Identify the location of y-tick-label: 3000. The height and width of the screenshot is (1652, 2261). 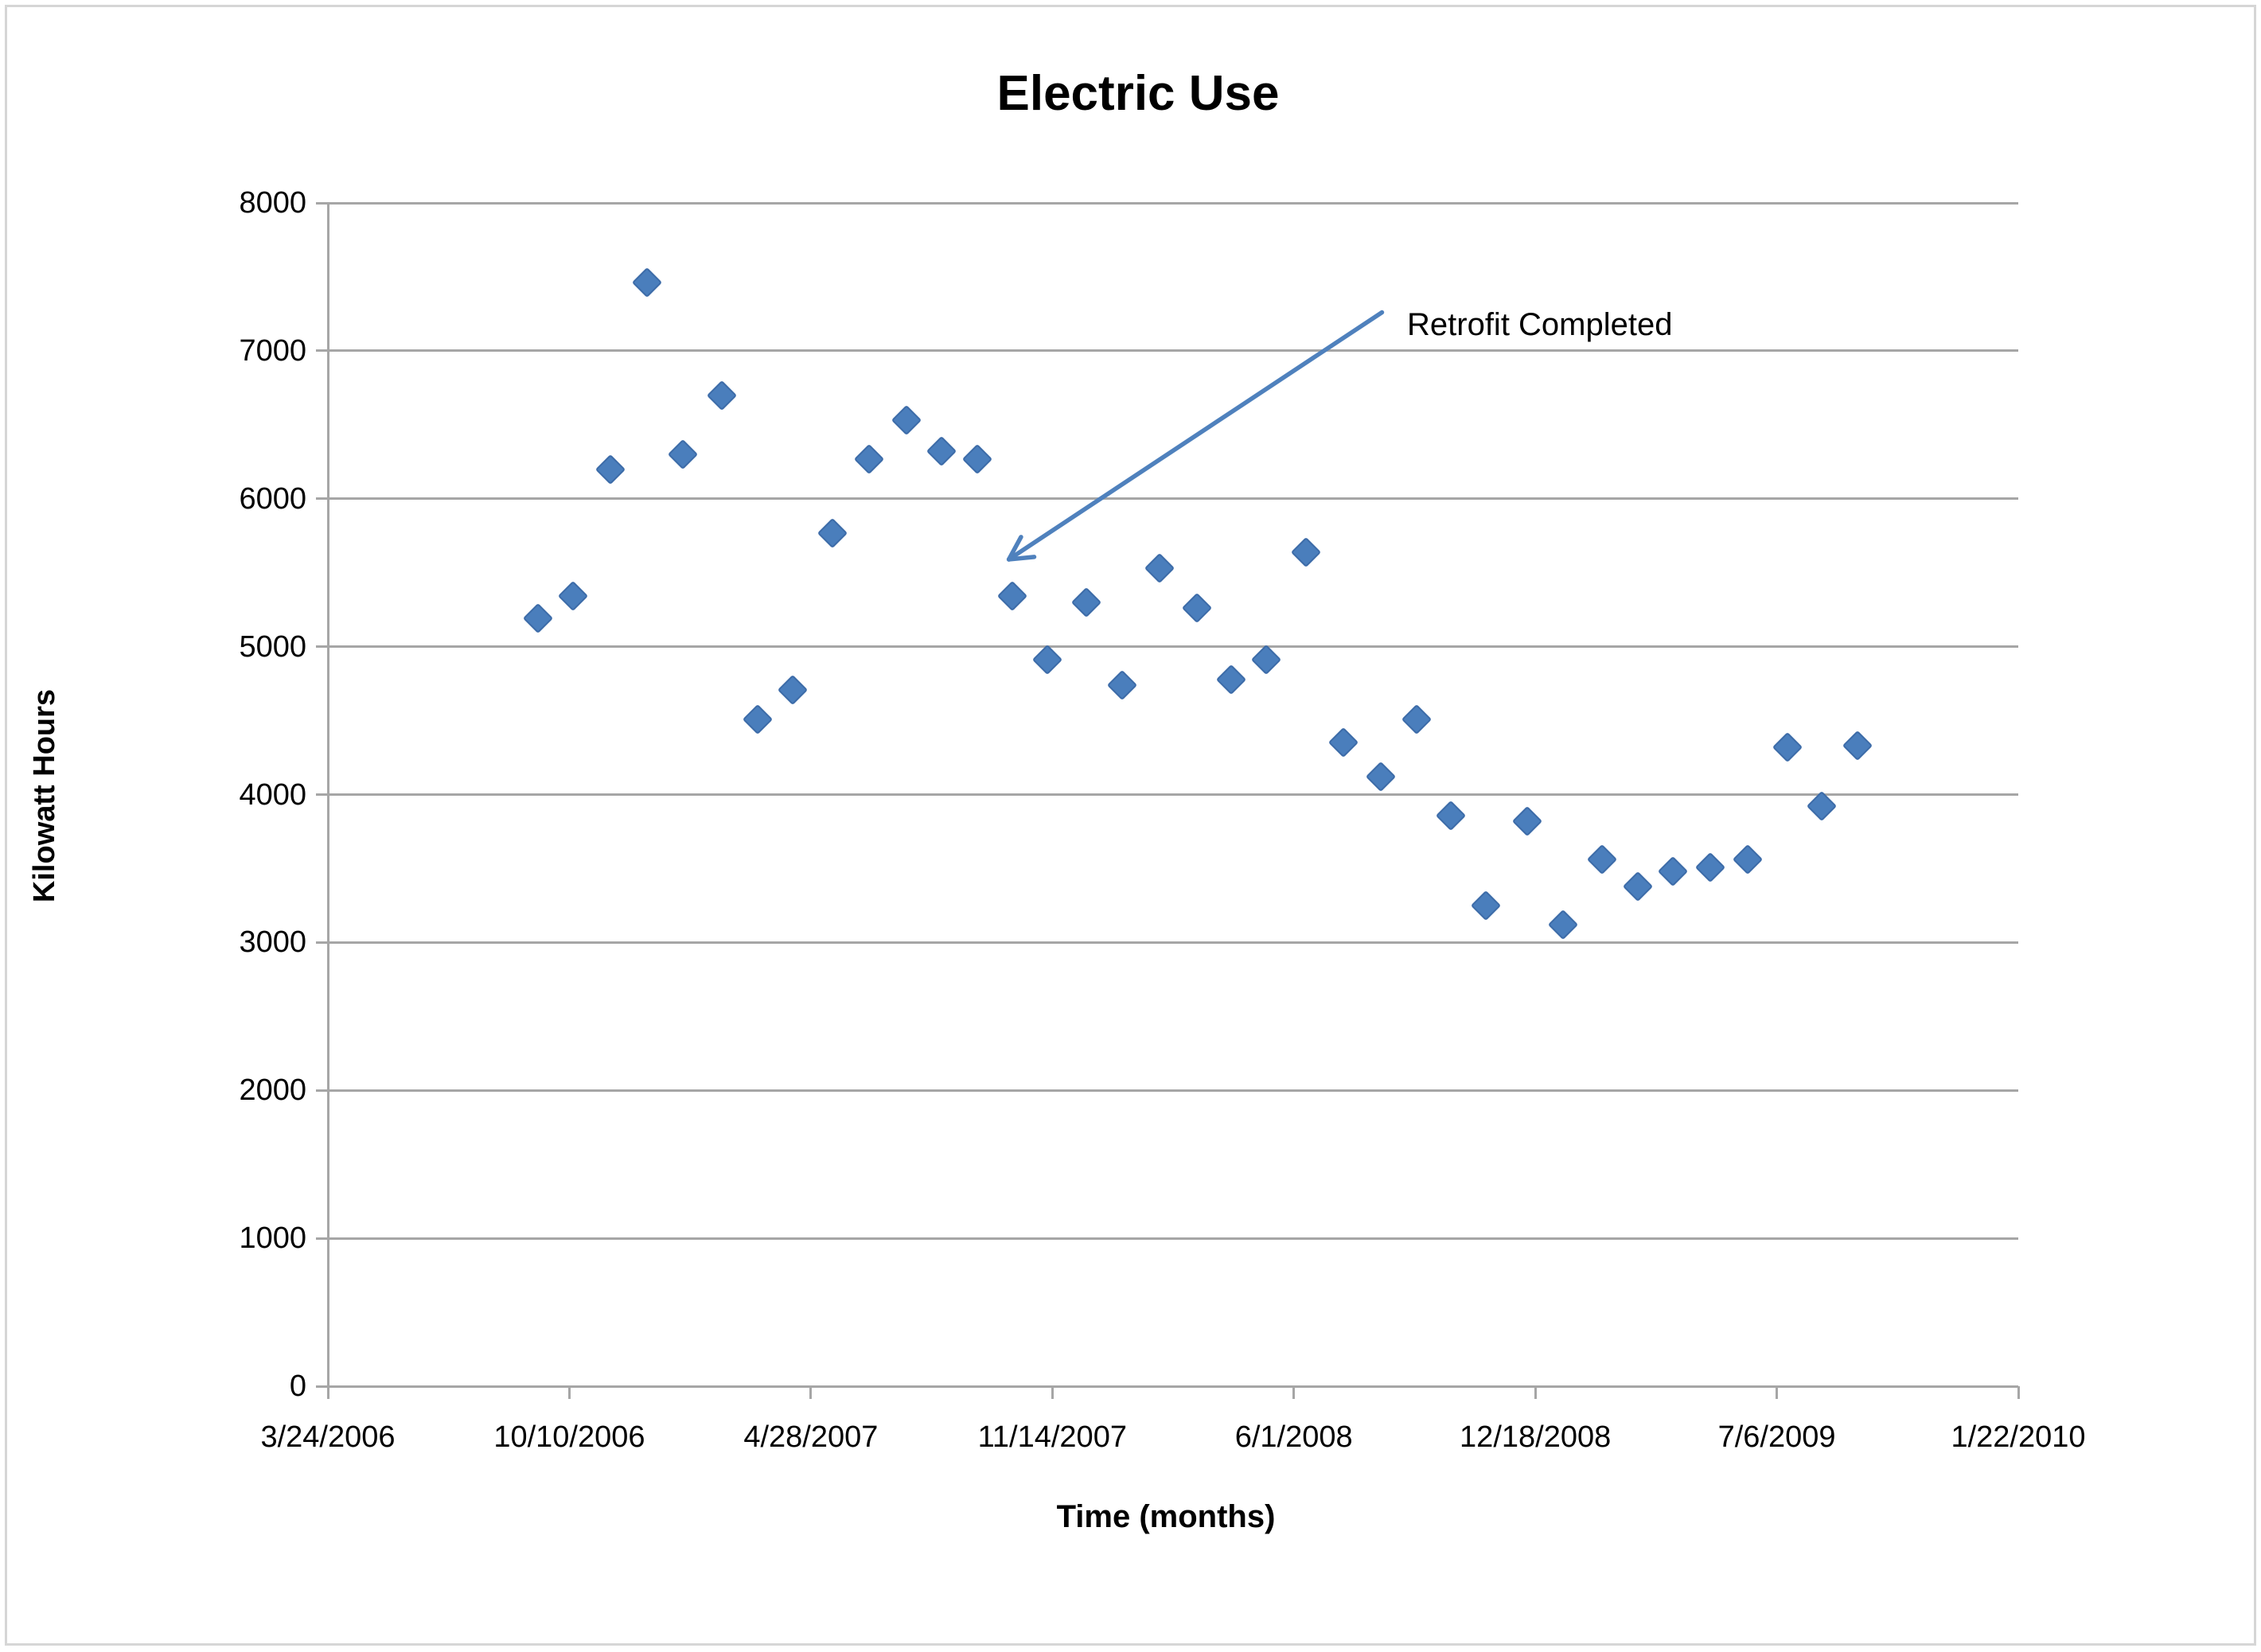
(272, 942).